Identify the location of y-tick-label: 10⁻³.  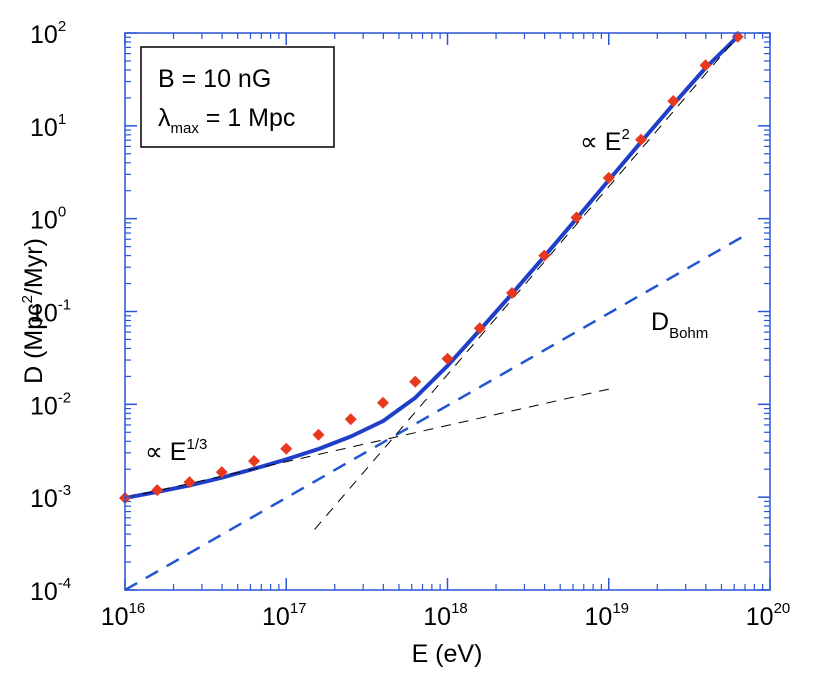
(50, 497).